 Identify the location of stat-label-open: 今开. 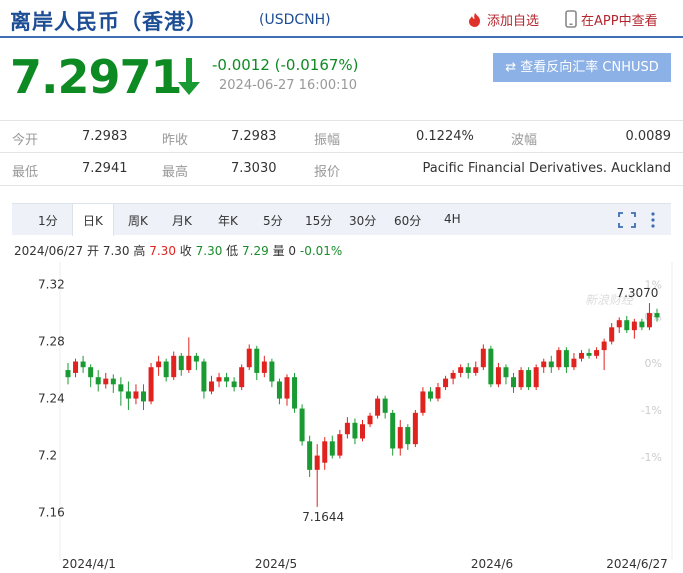
(25, 140).